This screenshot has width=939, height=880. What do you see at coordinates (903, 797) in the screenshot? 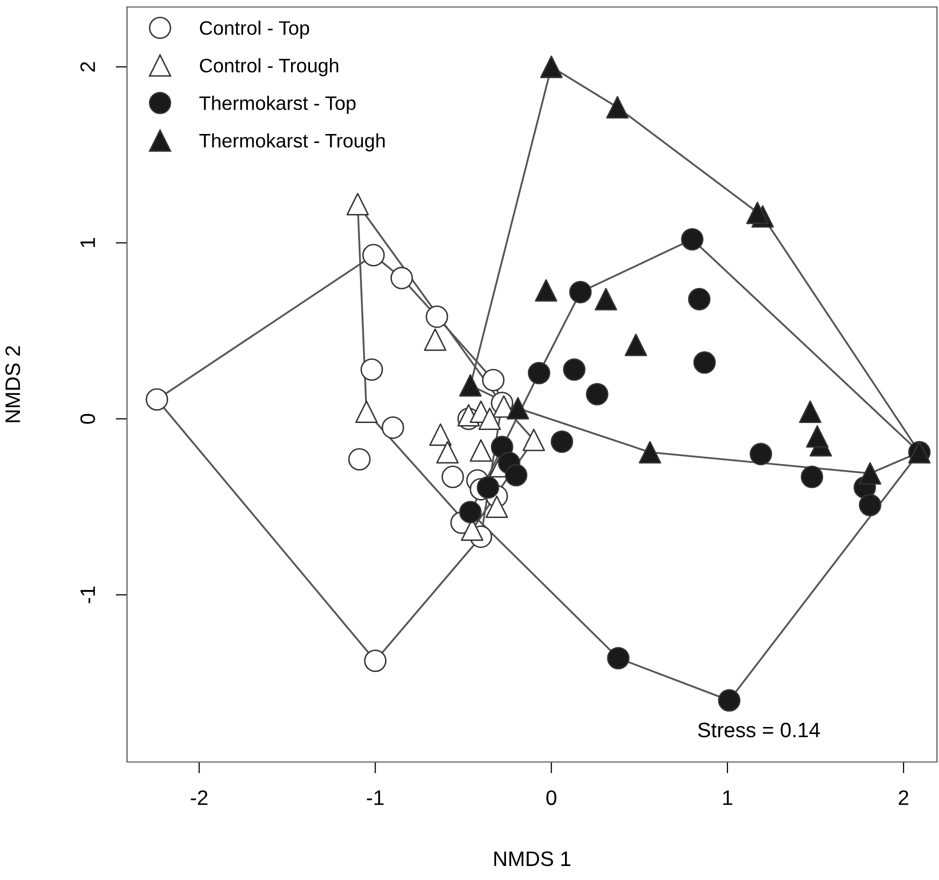
I see `x-tick-label: 2` at bounding box center [903, 797].